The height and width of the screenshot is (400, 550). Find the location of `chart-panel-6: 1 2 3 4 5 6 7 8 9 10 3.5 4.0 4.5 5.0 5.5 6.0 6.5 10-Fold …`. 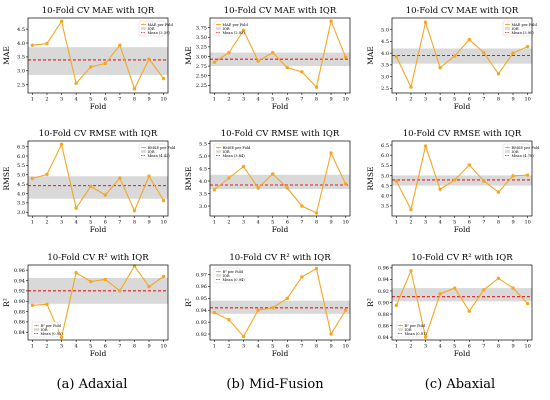

chart-panel-6: 1 2 3 4 5 6 7 8 9 10 3.5 4.0 4.5 5.0 5.5 6.0 6.5 10-Fold … is located at coordinates (453, 181).